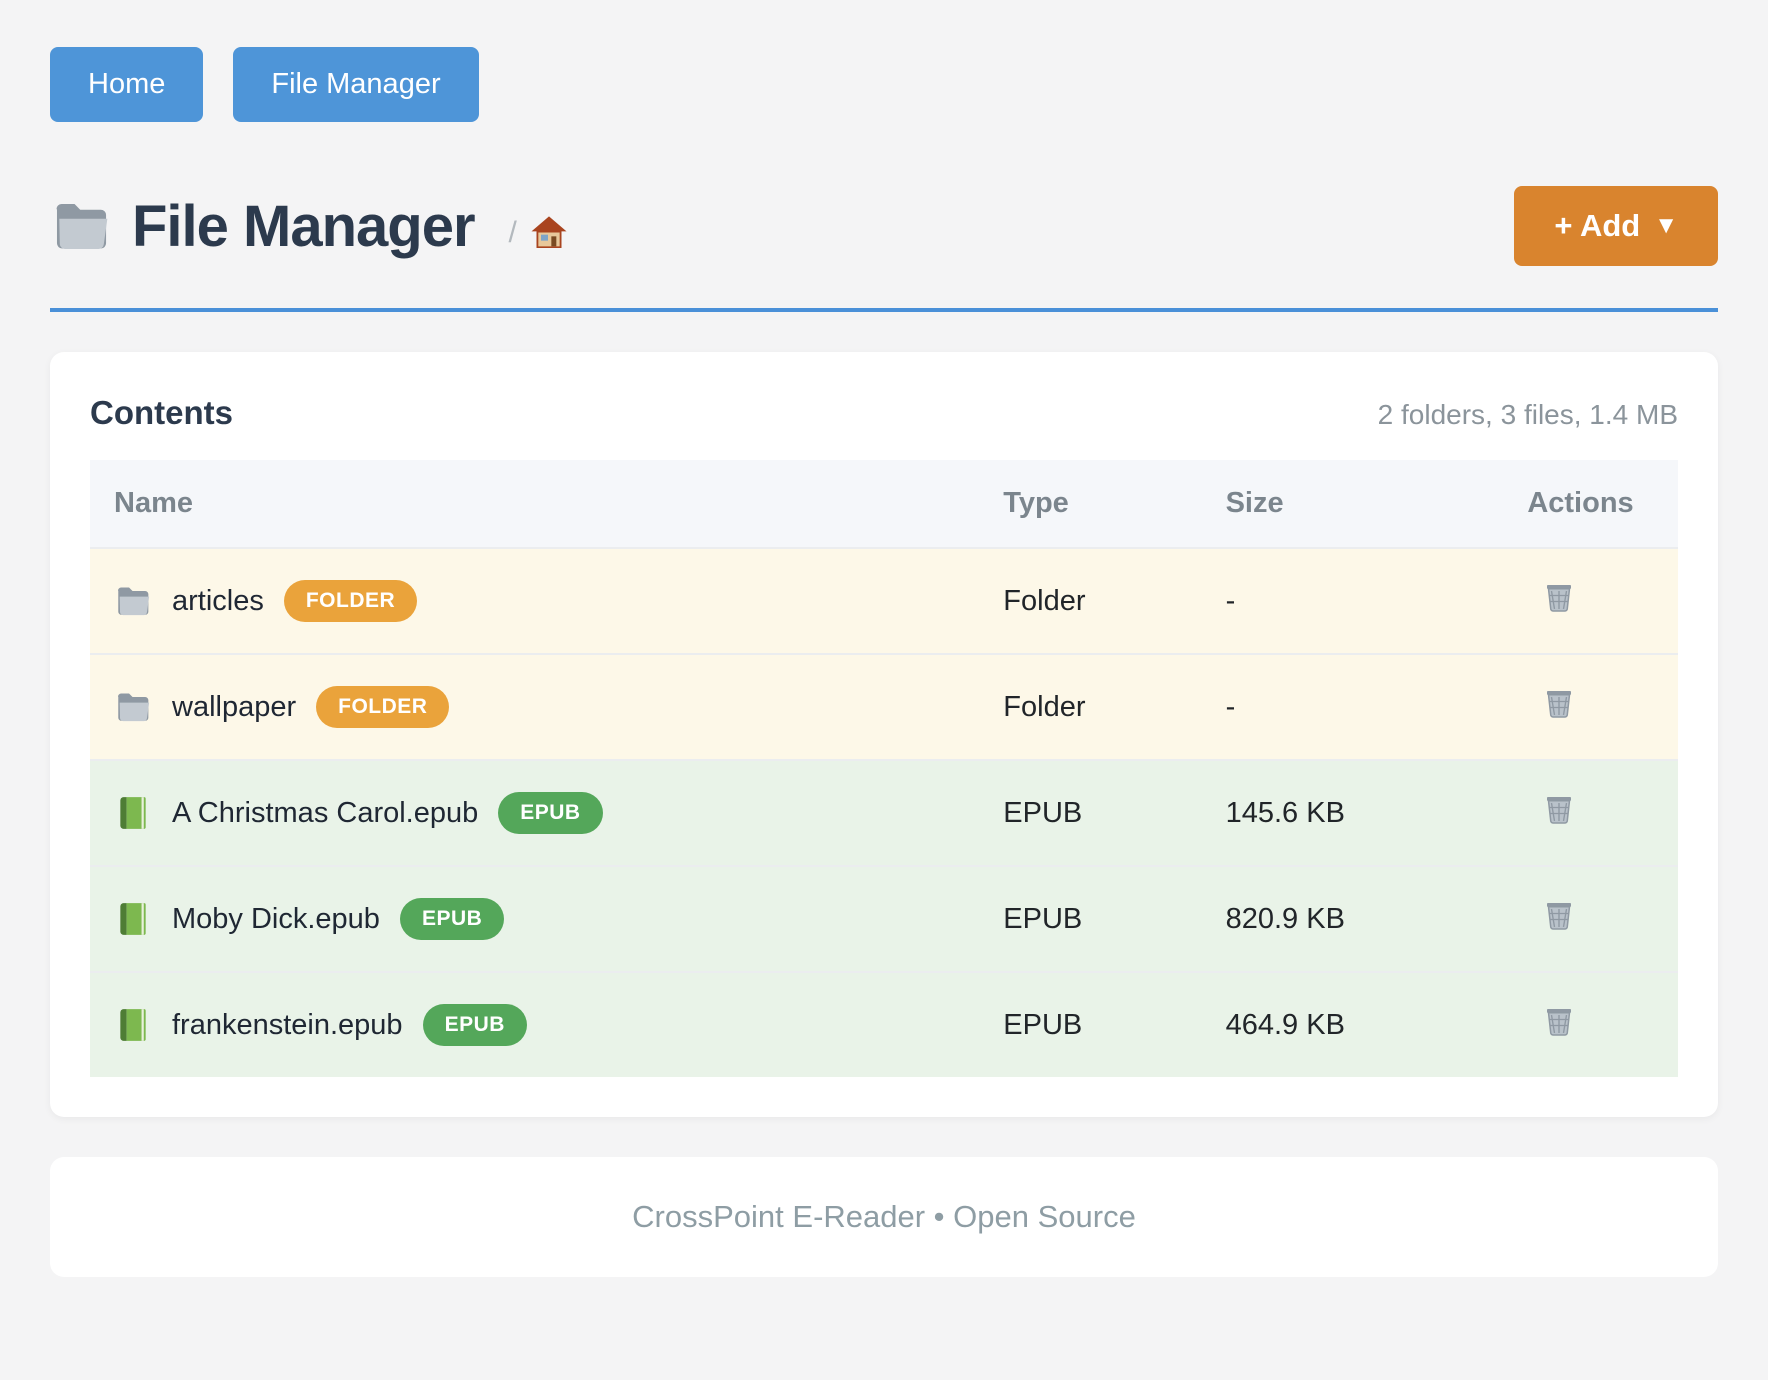  Describe the element at coordinates (1580, 503) in the screenshot. I see `column-header-actions: Actions` at that location.